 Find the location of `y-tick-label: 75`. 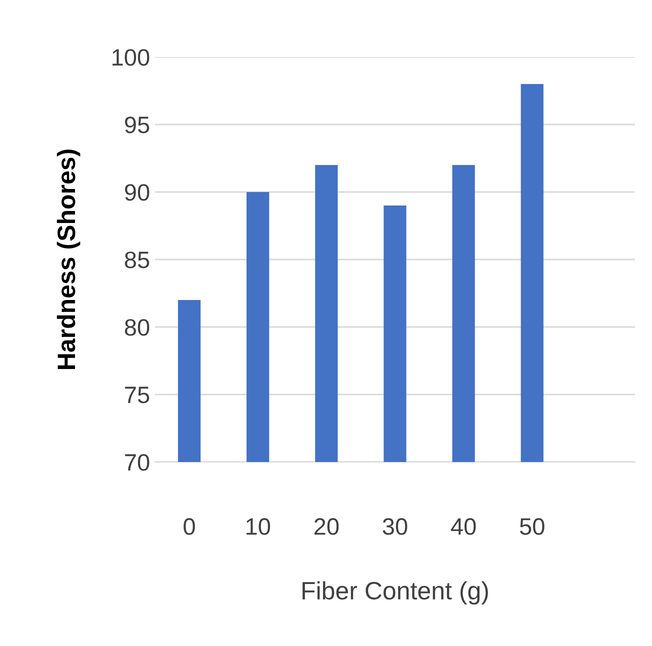

y-tick-label: 75 is located at coordinates (137, 395).